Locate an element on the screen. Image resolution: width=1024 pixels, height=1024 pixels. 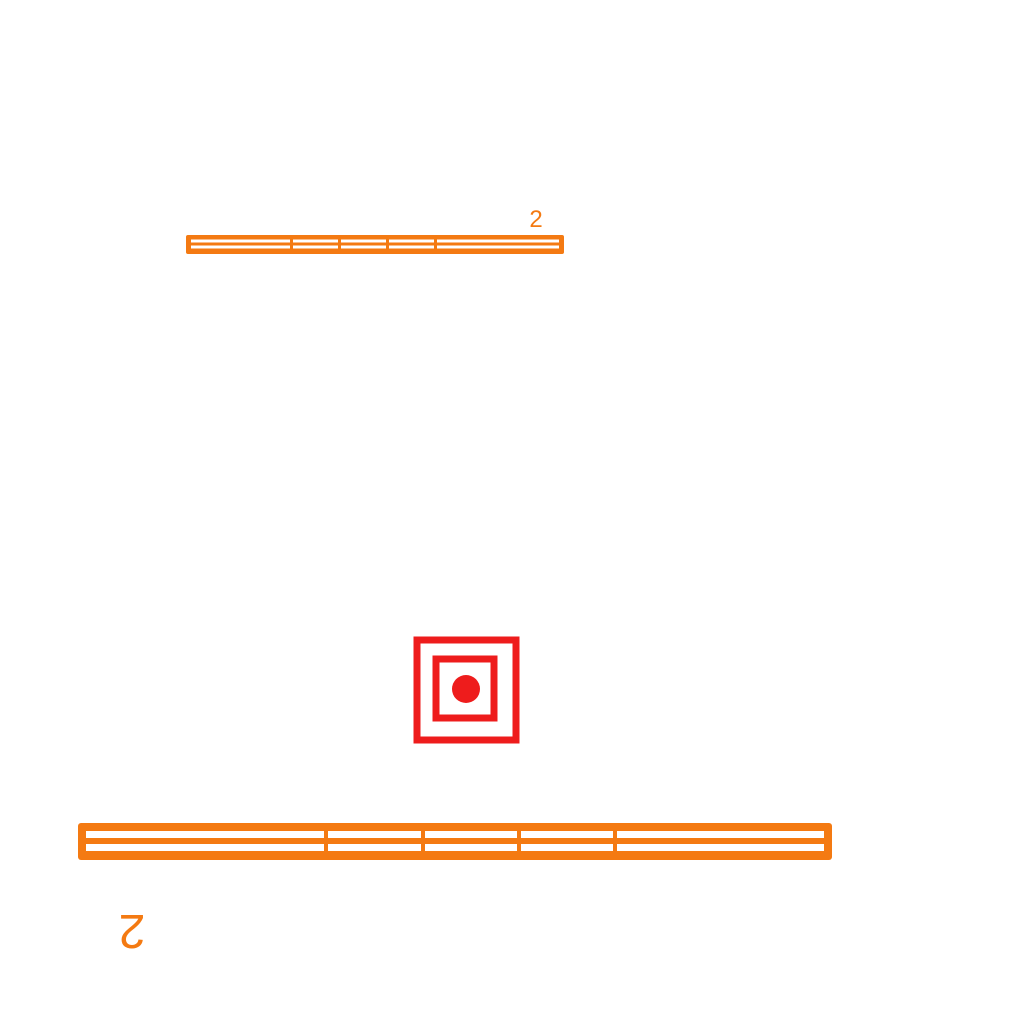
platform-top-body is located at coordinates (375, 244).